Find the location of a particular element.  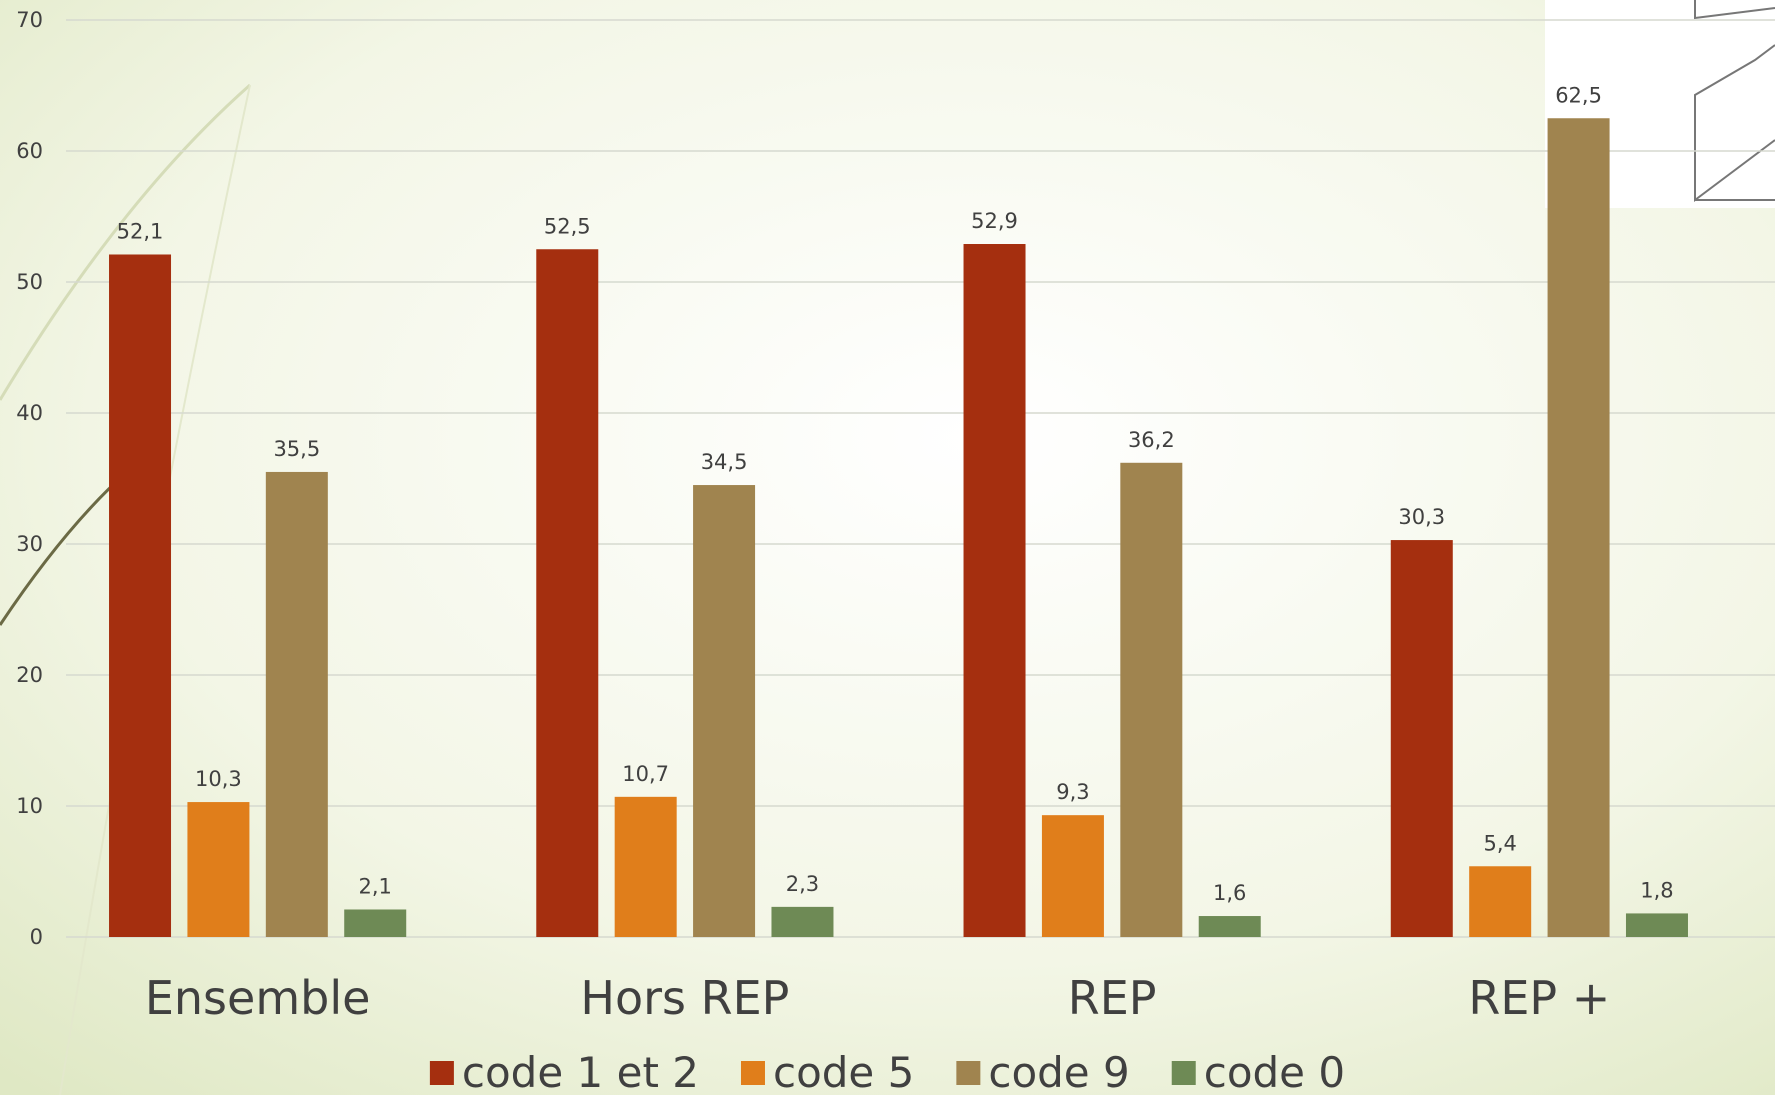

legend-label: code 0 is located at coordinates (1274, 1071).